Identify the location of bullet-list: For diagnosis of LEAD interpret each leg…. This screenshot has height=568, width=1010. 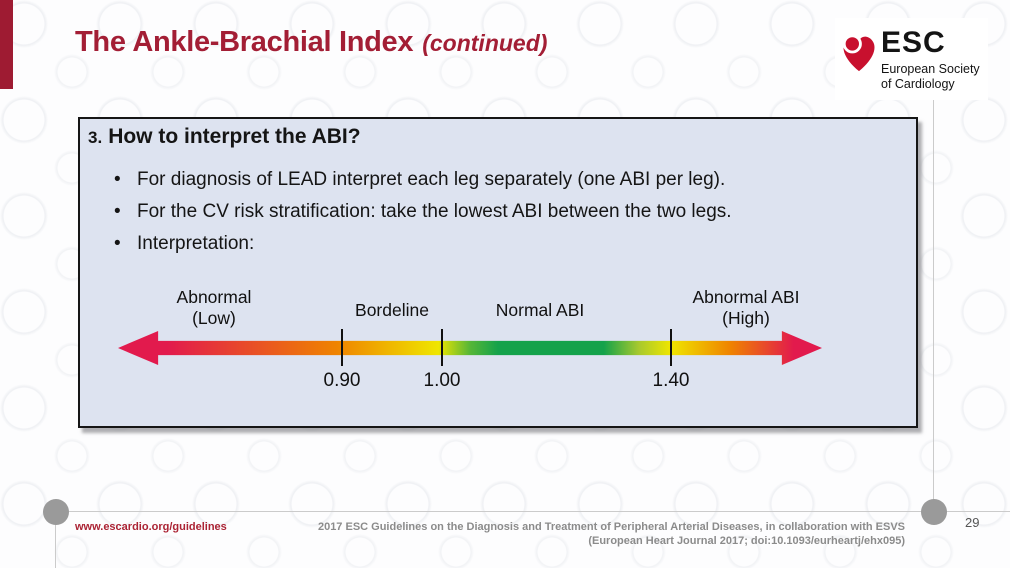
(423, 212).